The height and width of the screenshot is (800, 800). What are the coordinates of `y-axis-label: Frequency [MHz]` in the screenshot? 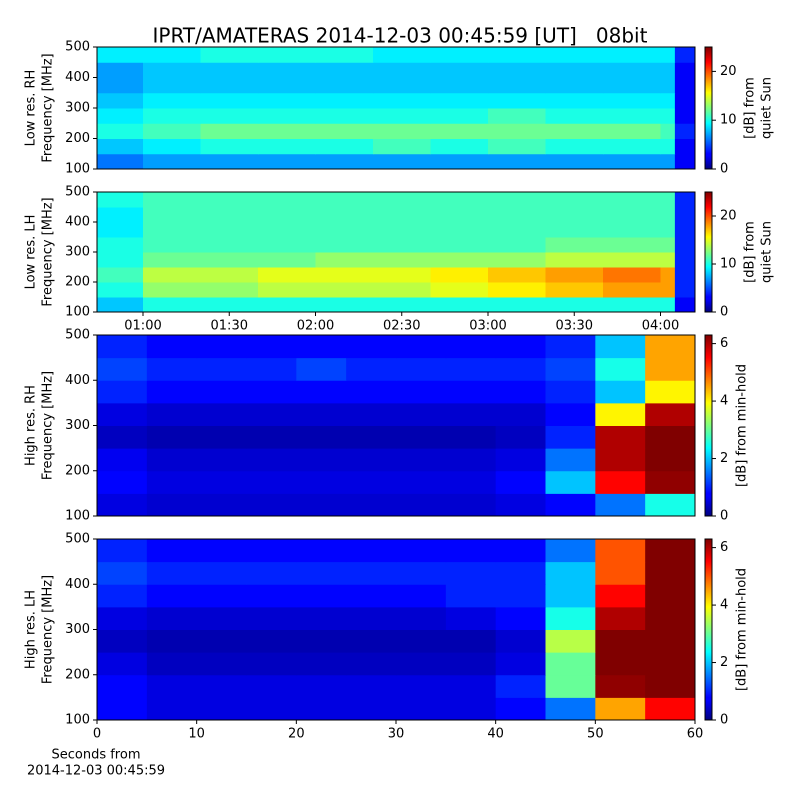 It's located at (48, 629).